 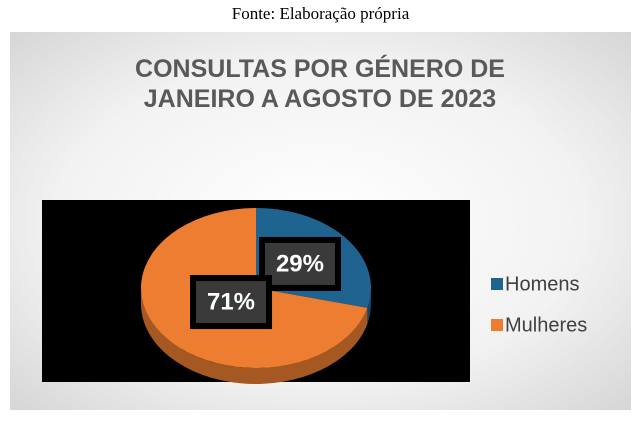 I want to click on value-label: 29%, so click(x=300, y=263).